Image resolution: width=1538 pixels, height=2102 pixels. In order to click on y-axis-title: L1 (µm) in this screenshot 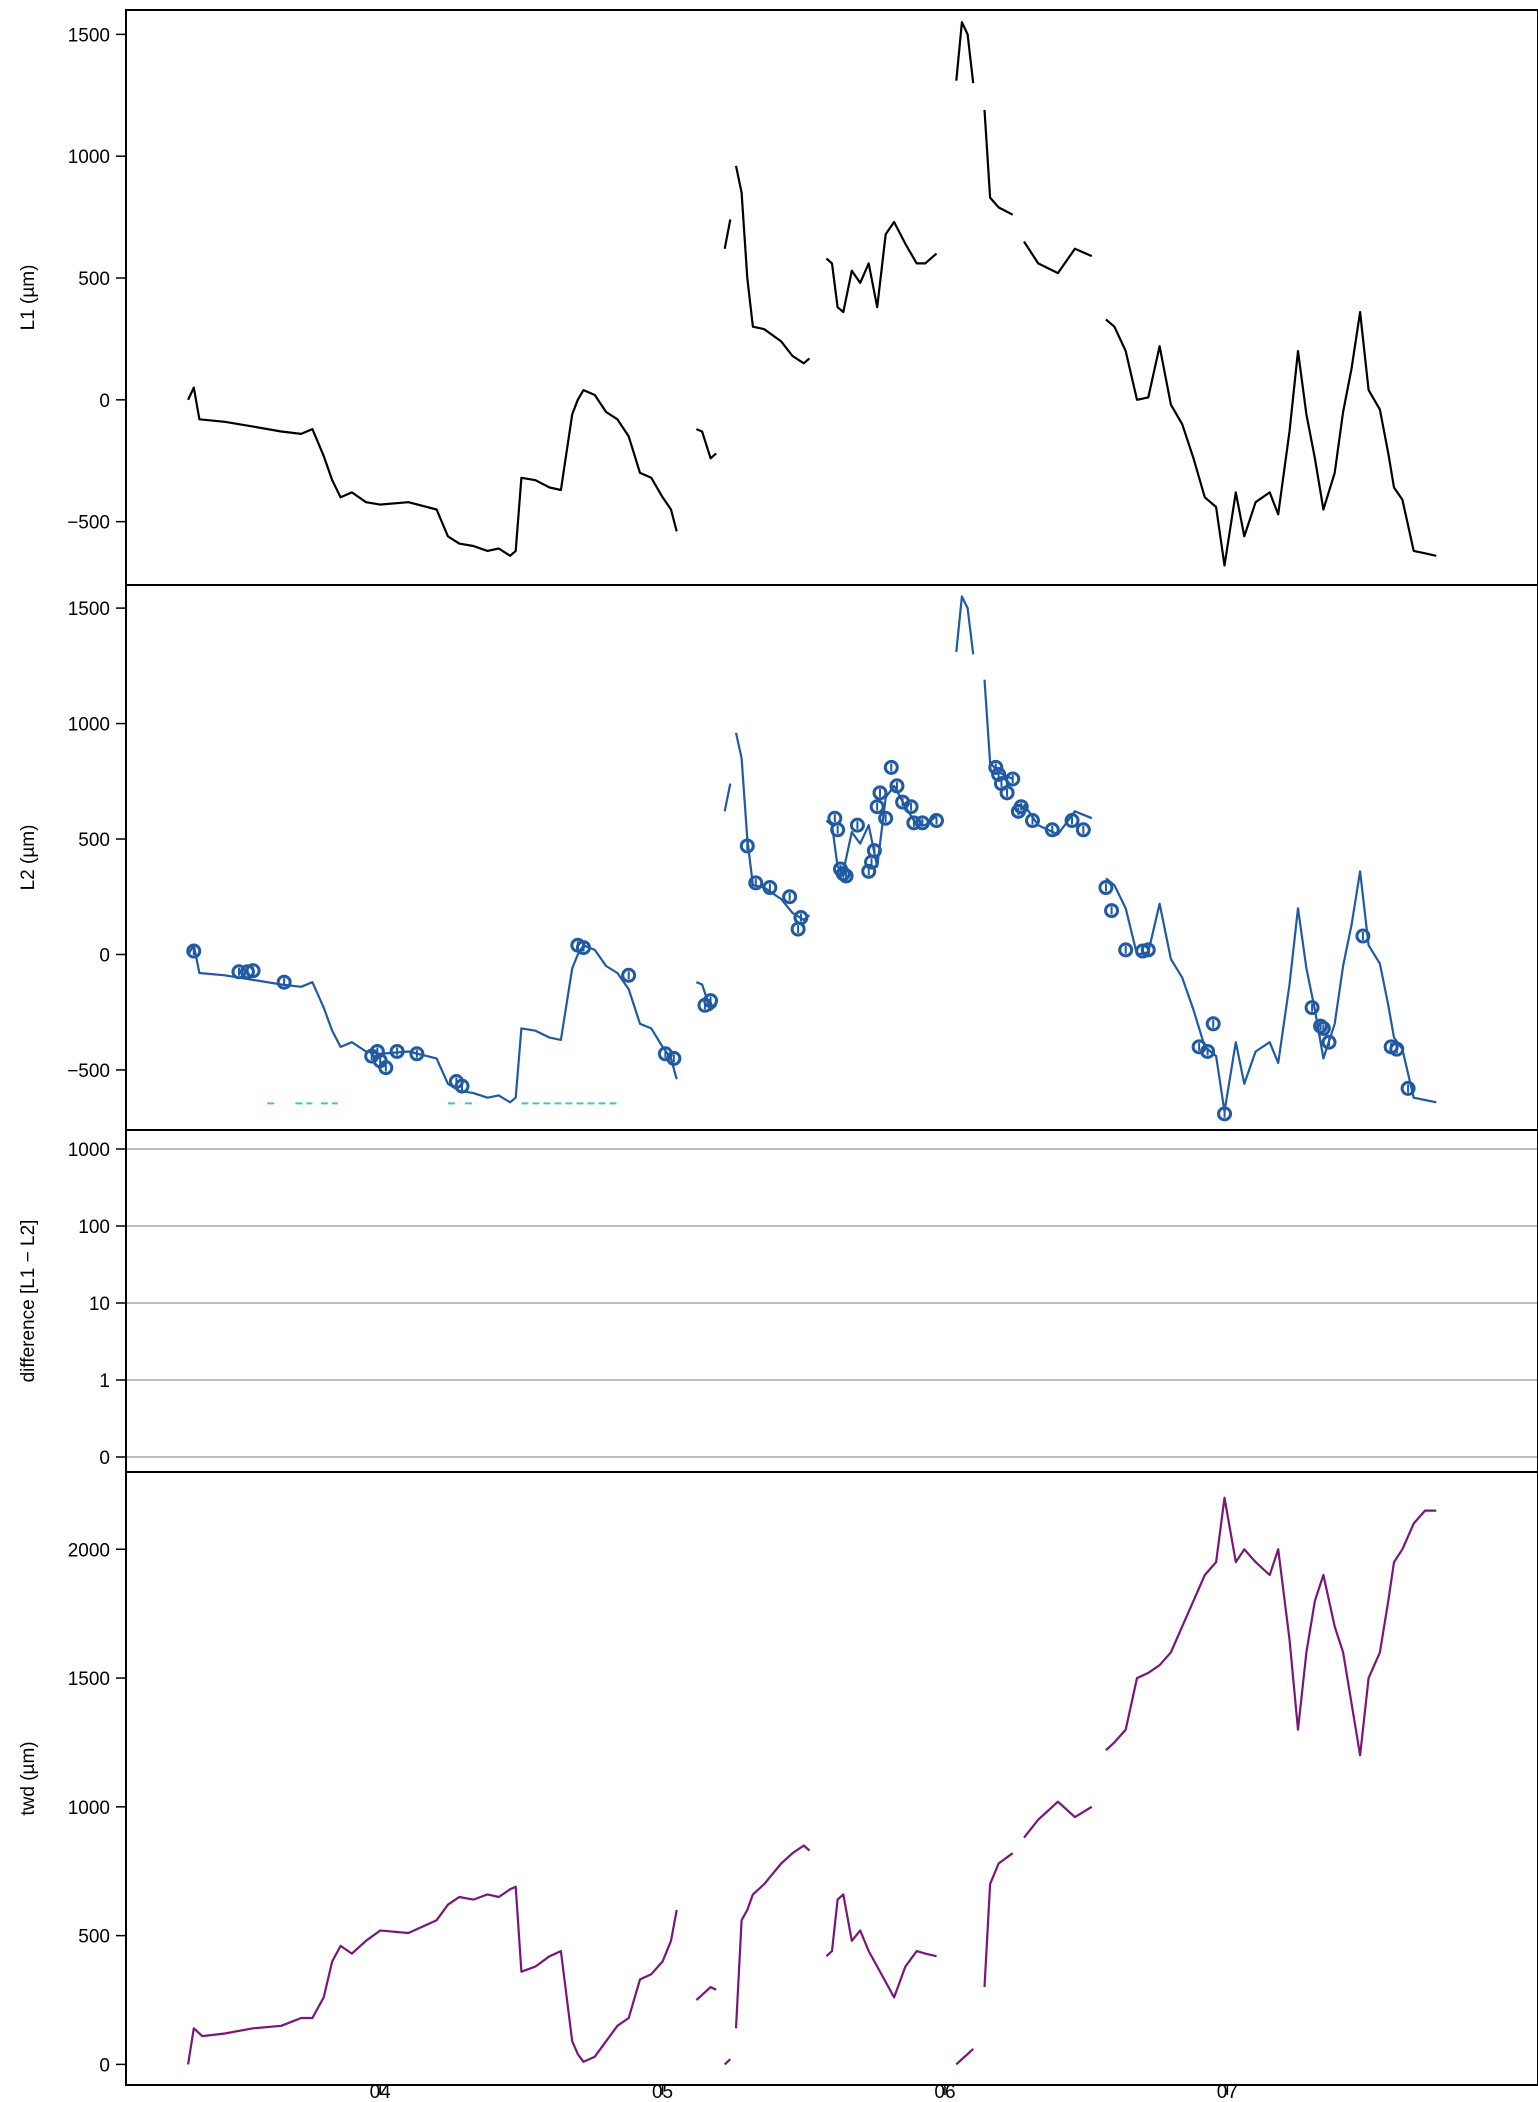, I will do `click(28, 298)`.